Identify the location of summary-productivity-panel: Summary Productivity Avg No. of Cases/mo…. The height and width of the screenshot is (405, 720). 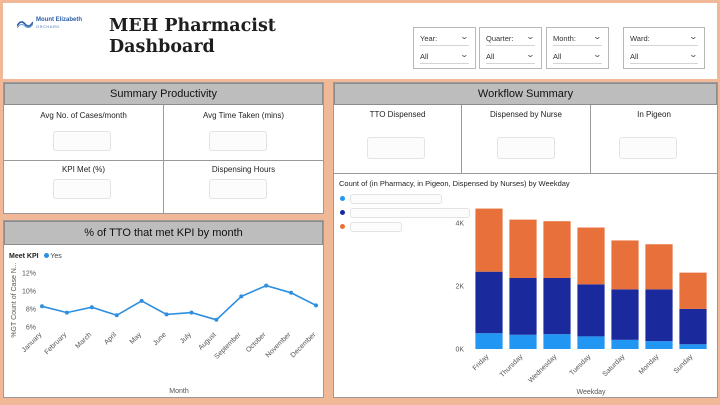
(163, 148).